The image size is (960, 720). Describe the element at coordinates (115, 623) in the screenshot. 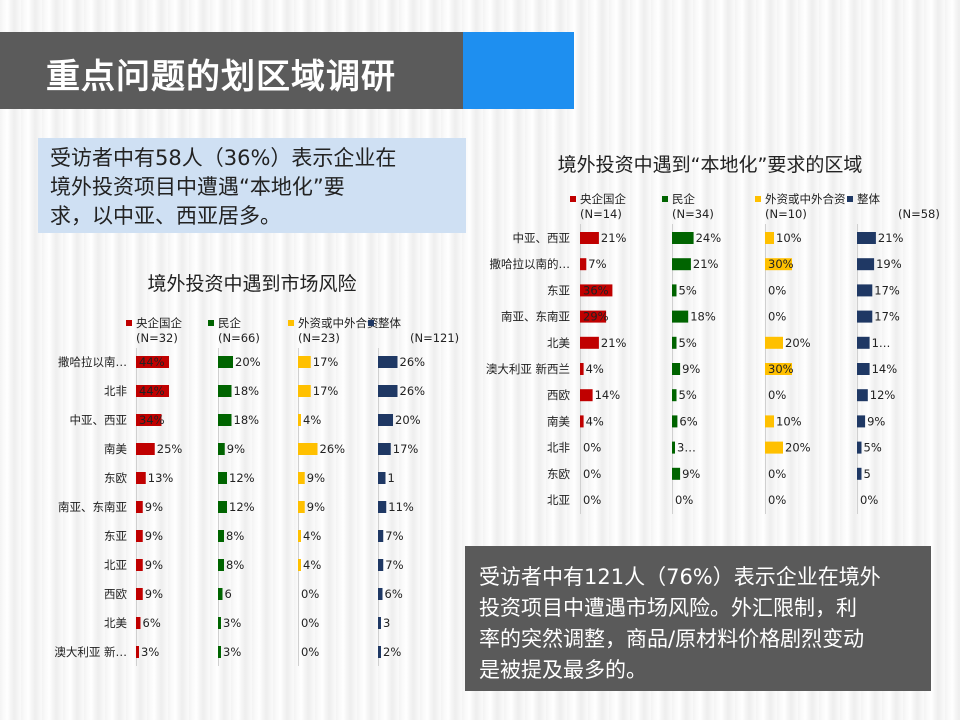

I see `market-category-label-9: 北美` at that location.